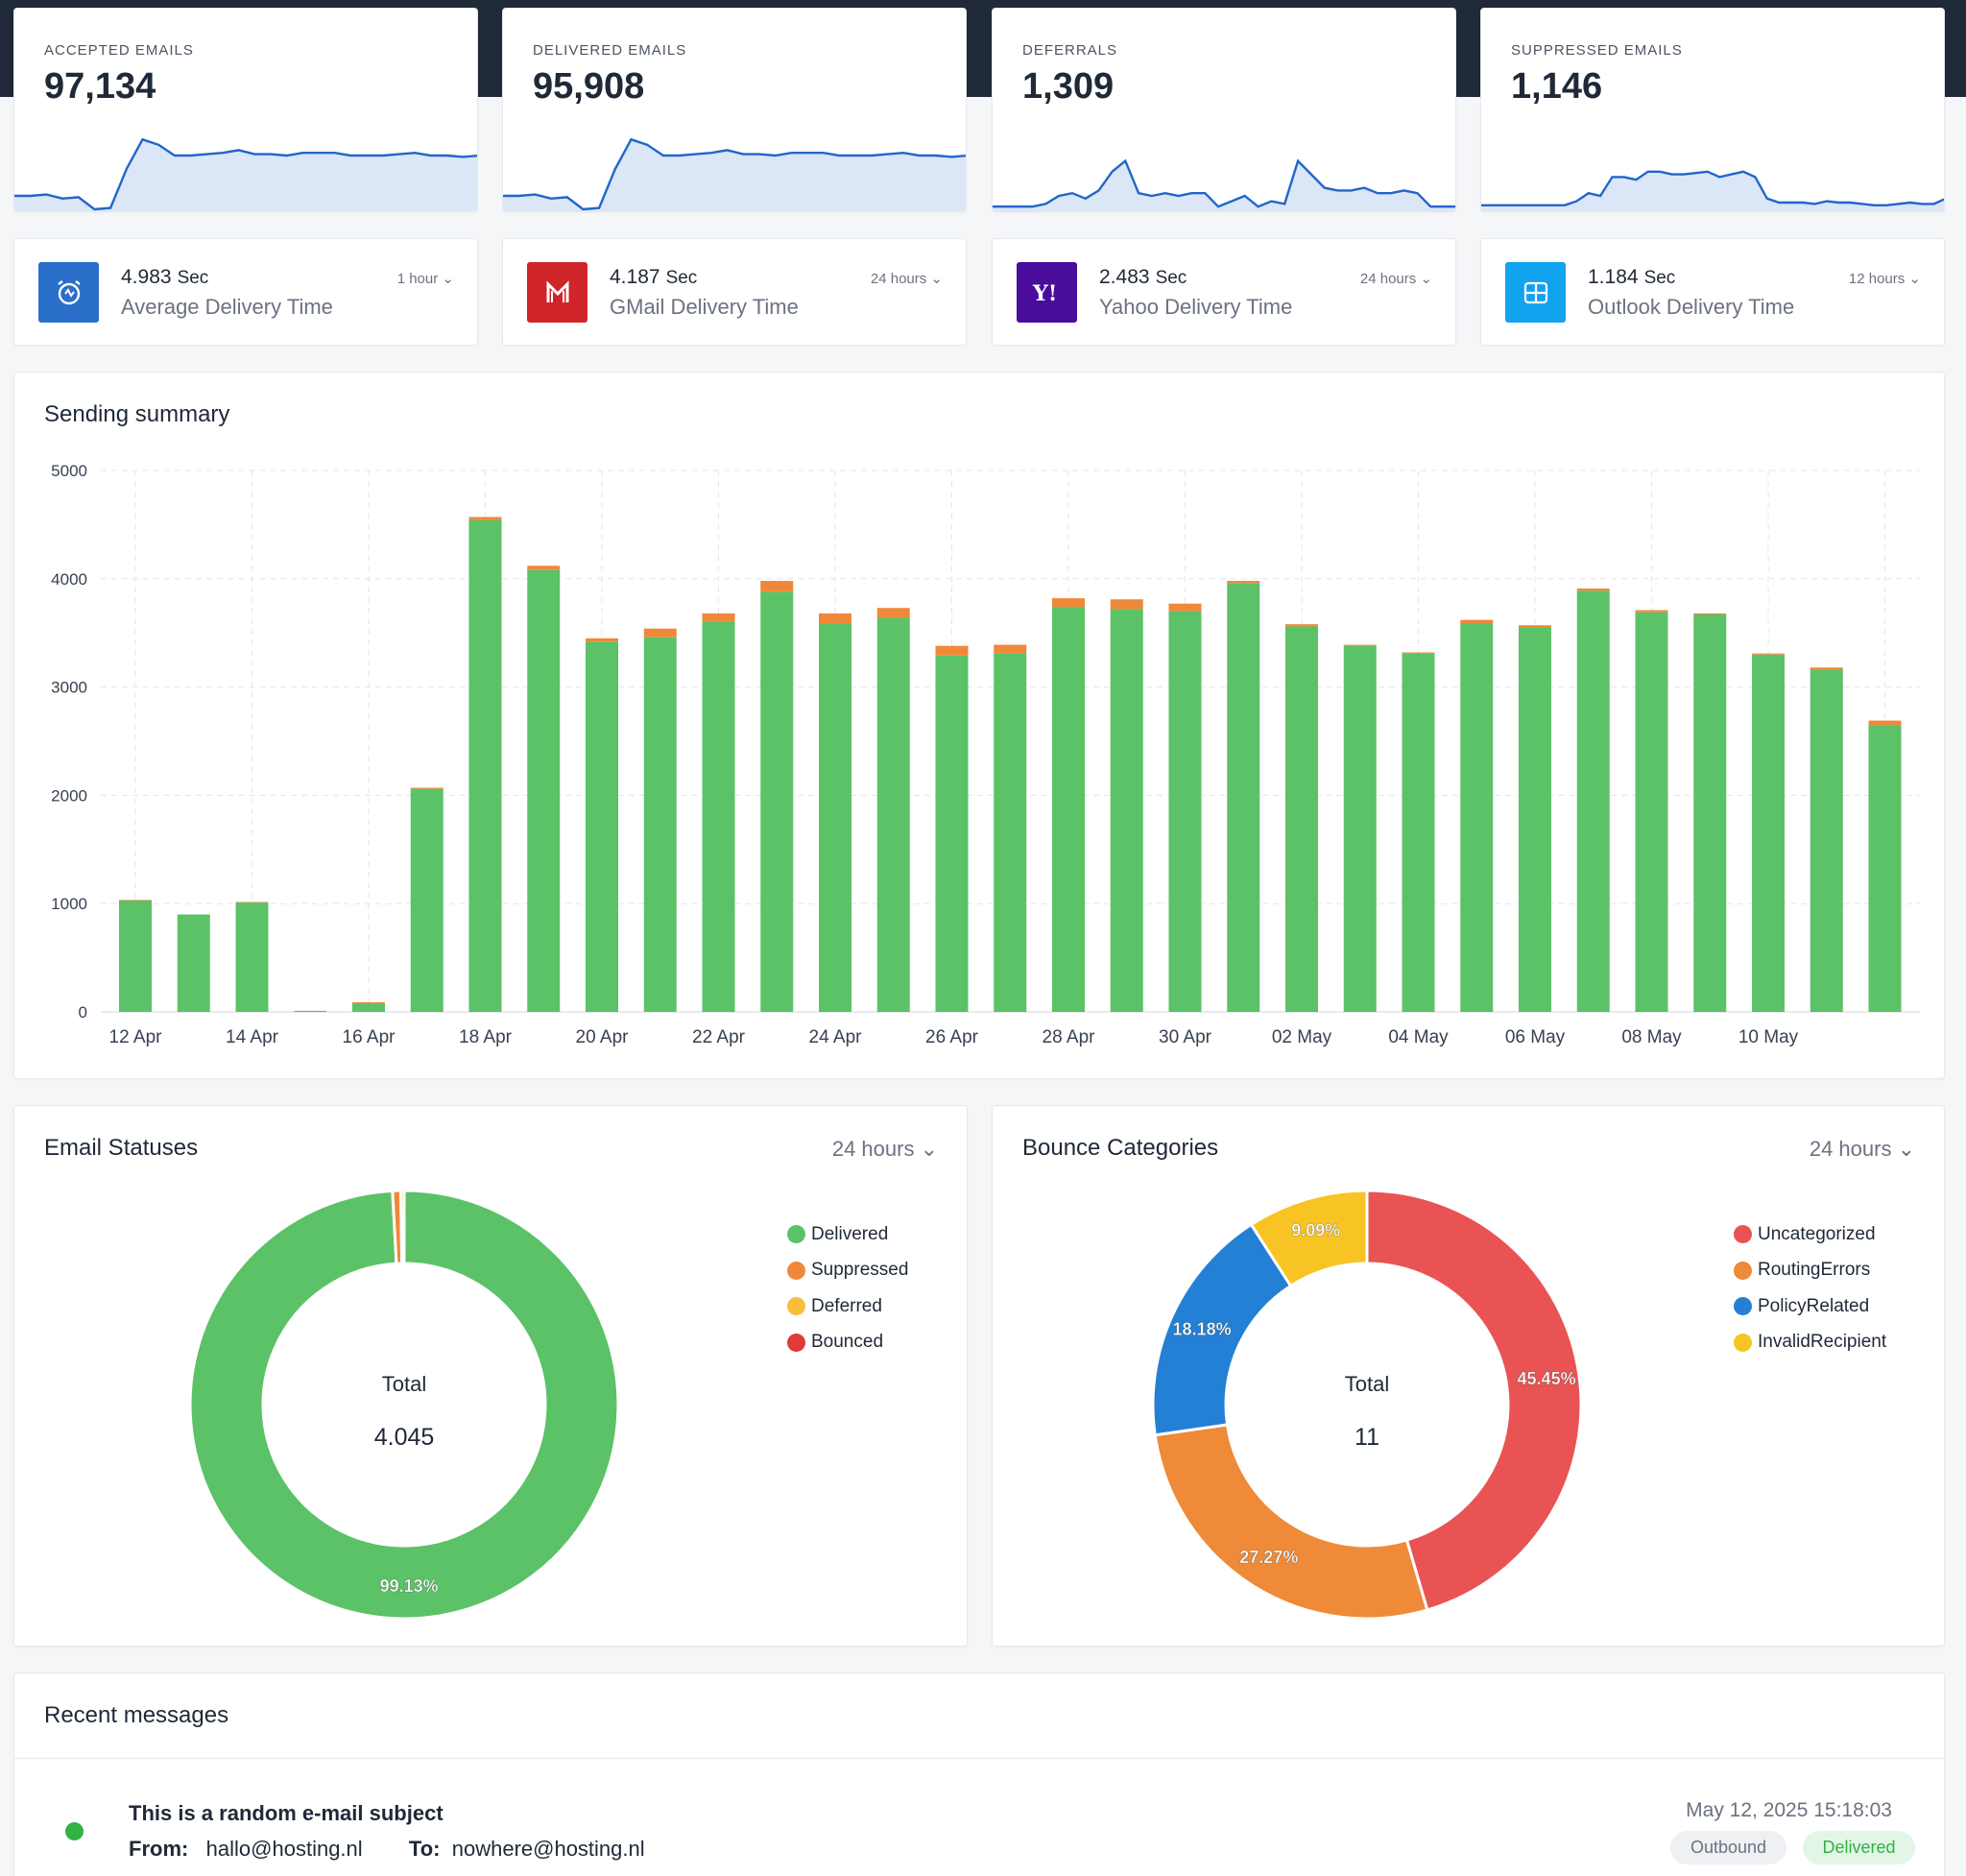 This screenshot has width=1966, height=1876. What do you see at coordinates (860, 1270) in the screenshot?
I see `legend-label: Suppressed` at bounding box center [860, 1270].